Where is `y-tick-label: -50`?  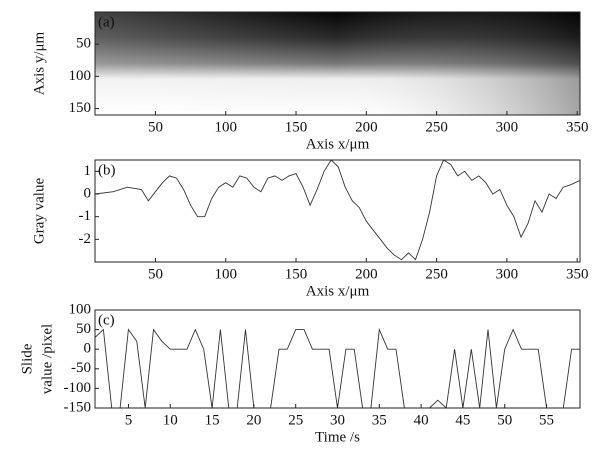
y-tick-label: -50 is located at coordinates (81, 368).